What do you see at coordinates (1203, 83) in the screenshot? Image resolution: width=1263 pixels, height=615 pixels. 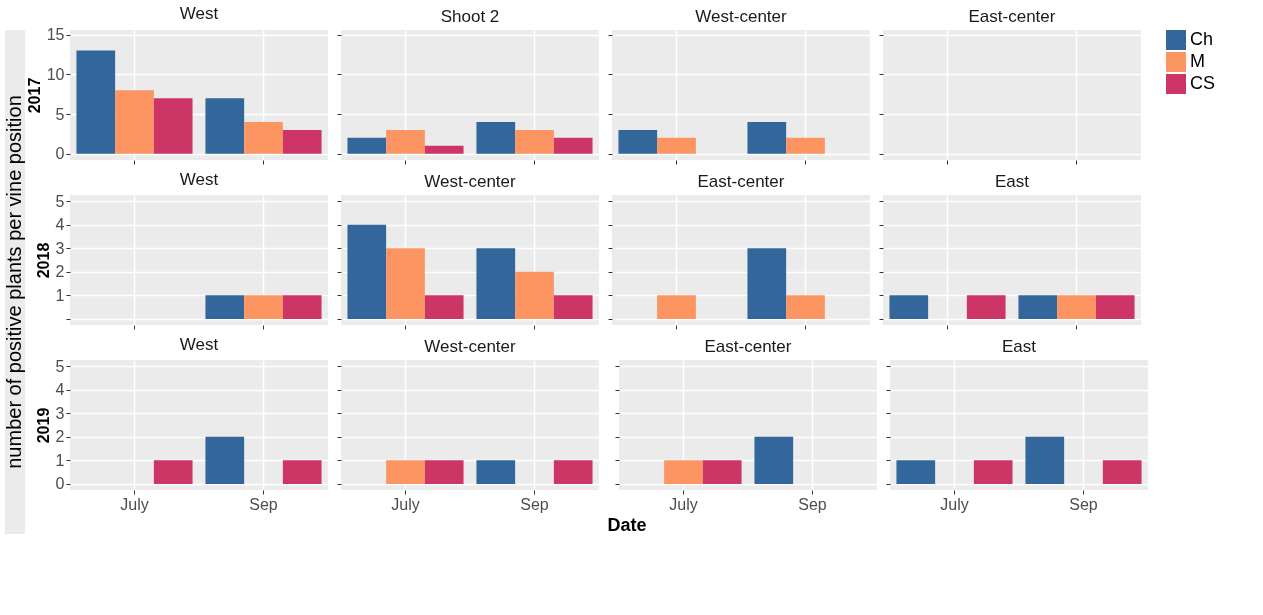 I see `legend-label: CS` at bounding box center [1203, 83].